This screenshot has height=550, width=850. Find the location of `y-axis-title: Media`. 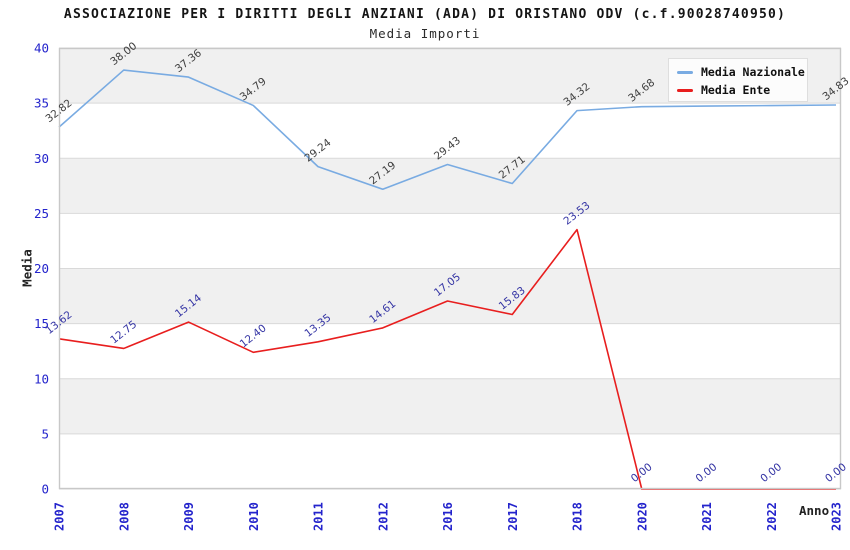

y-axis-title: Media is located at coordinates (27, 268).